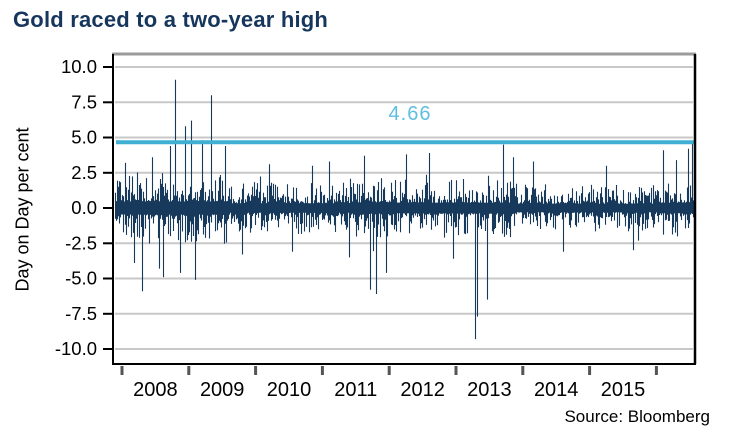  What do you see at coordinates (171, 19) in the screenshot?
I see `page-title: Gold raced to a two-year high` at bounding box center [171, 19].